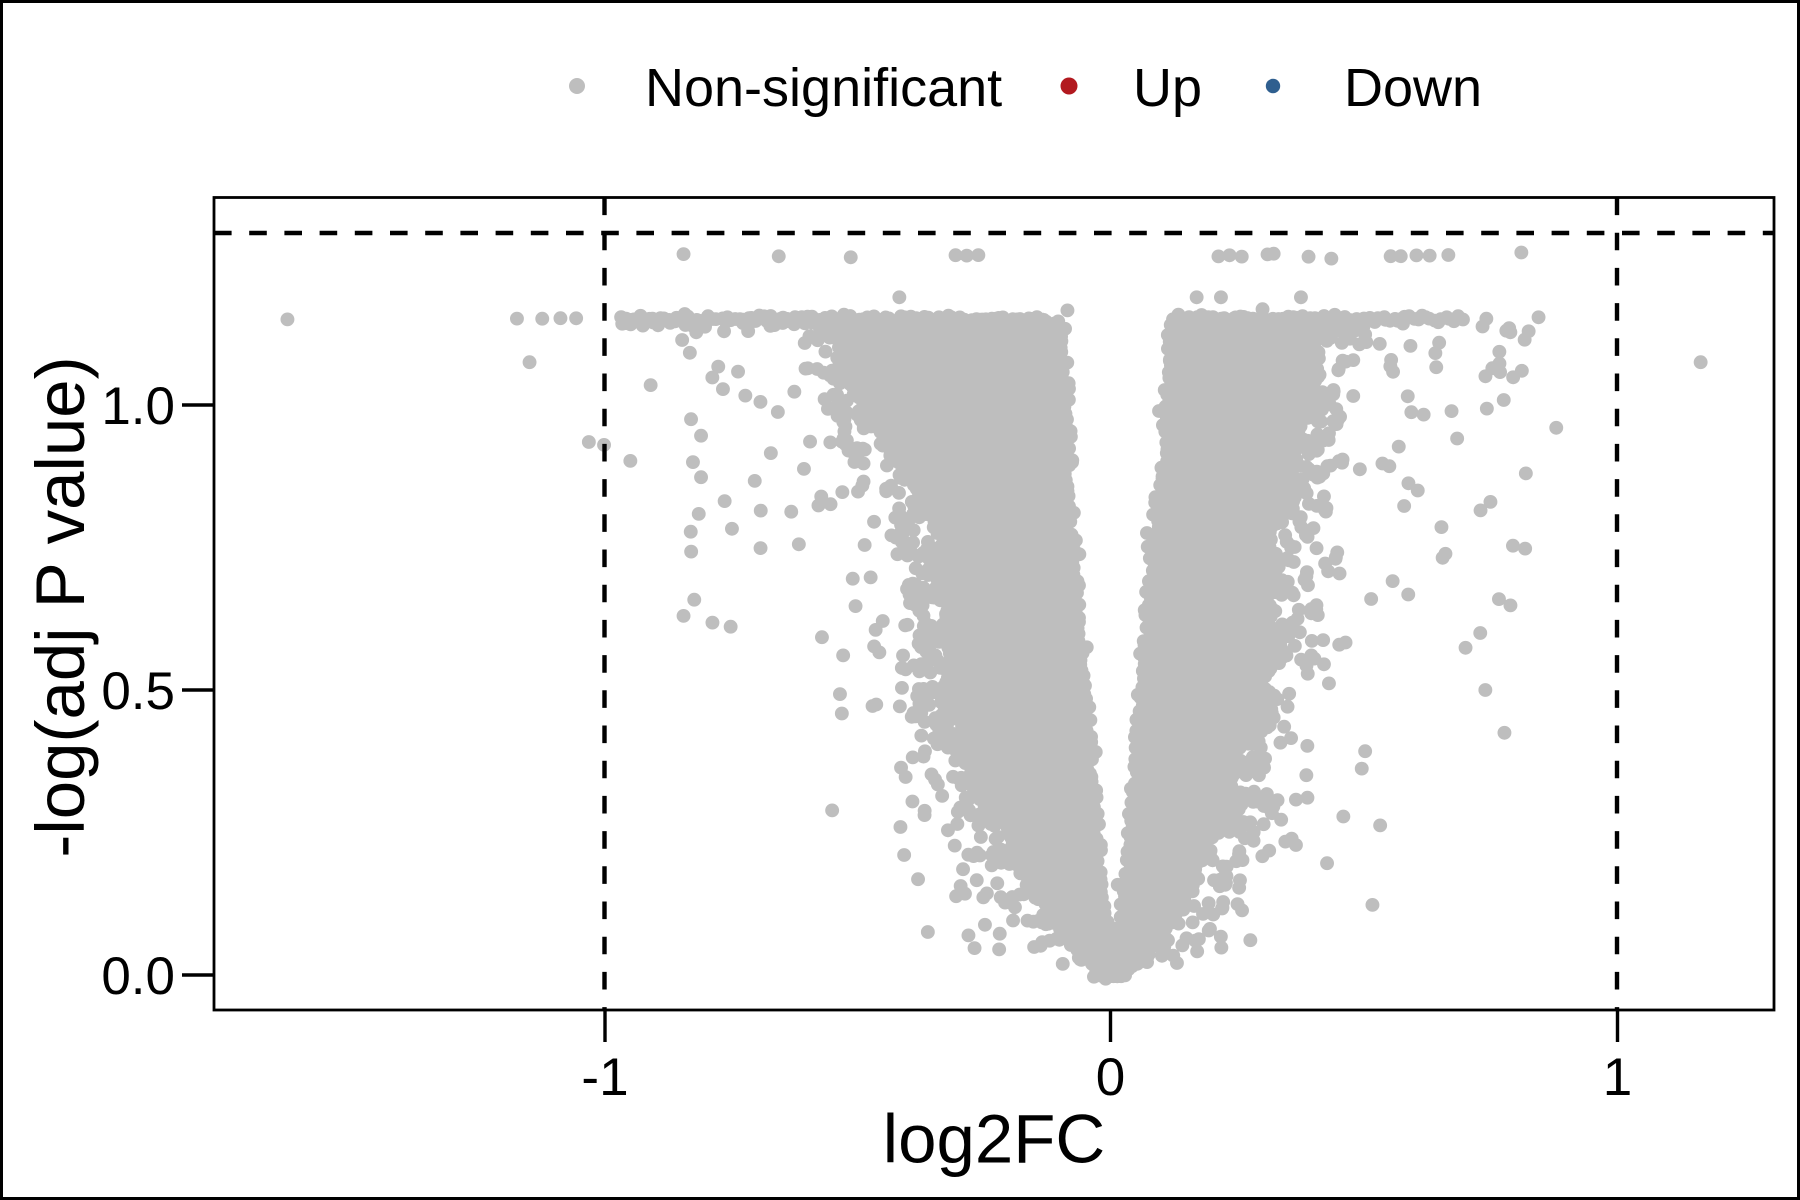  What do you see at coordinates (60, 606) in the screenshot?
I see `svg-text: -log(adj P value)` at bounding box center [60, 606].